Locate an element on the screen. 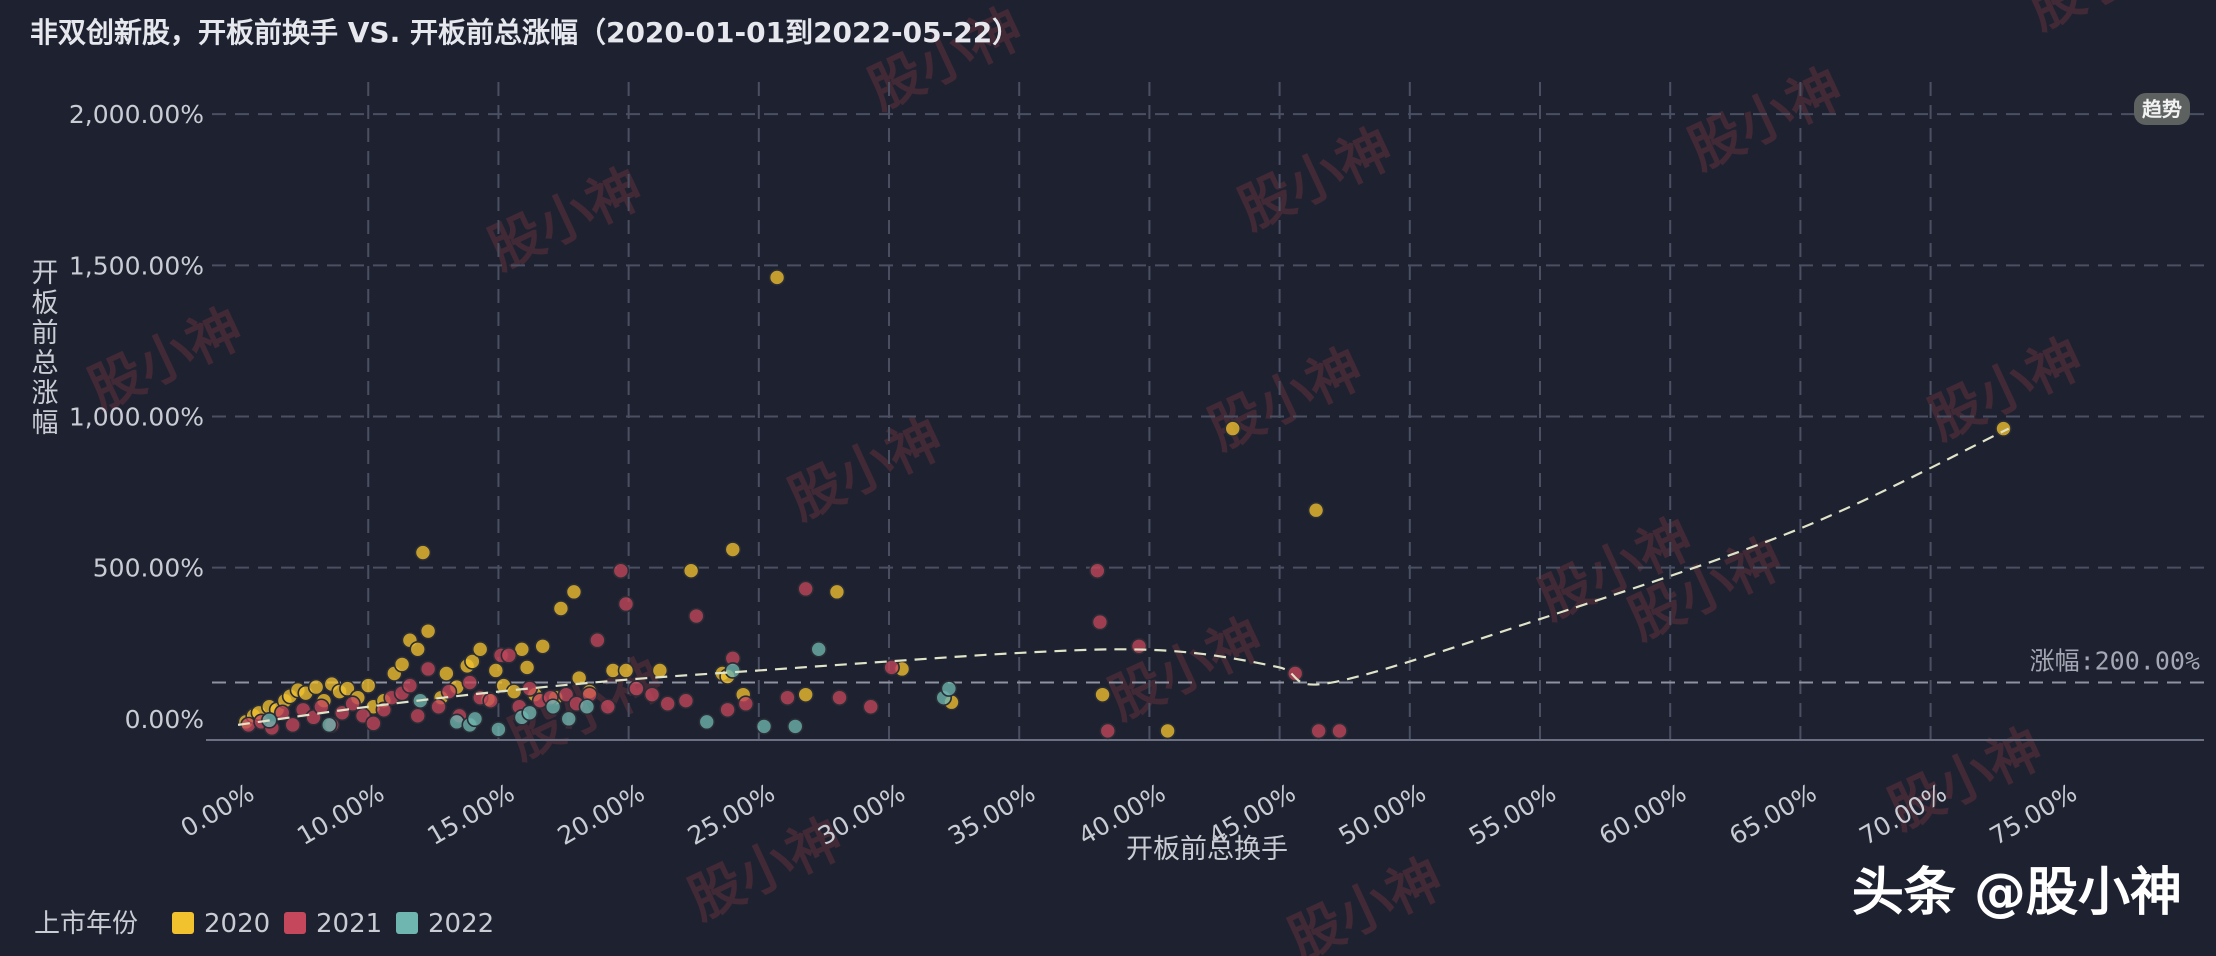 This screenshot has width=2216, height=956. y-tick-label: 1,500.00% is located at coordinates (136, 265).